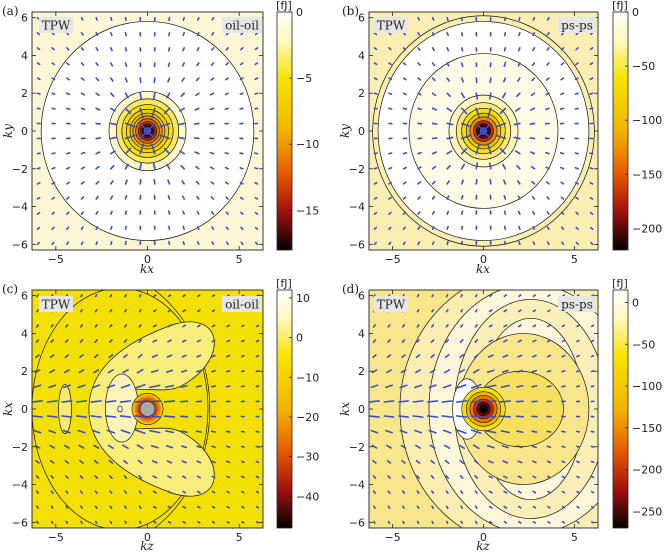  What do you see at coordinates (8, 409) in the screenshot?
I see `y-axis-label: kx` at bounding box center [8, 409].